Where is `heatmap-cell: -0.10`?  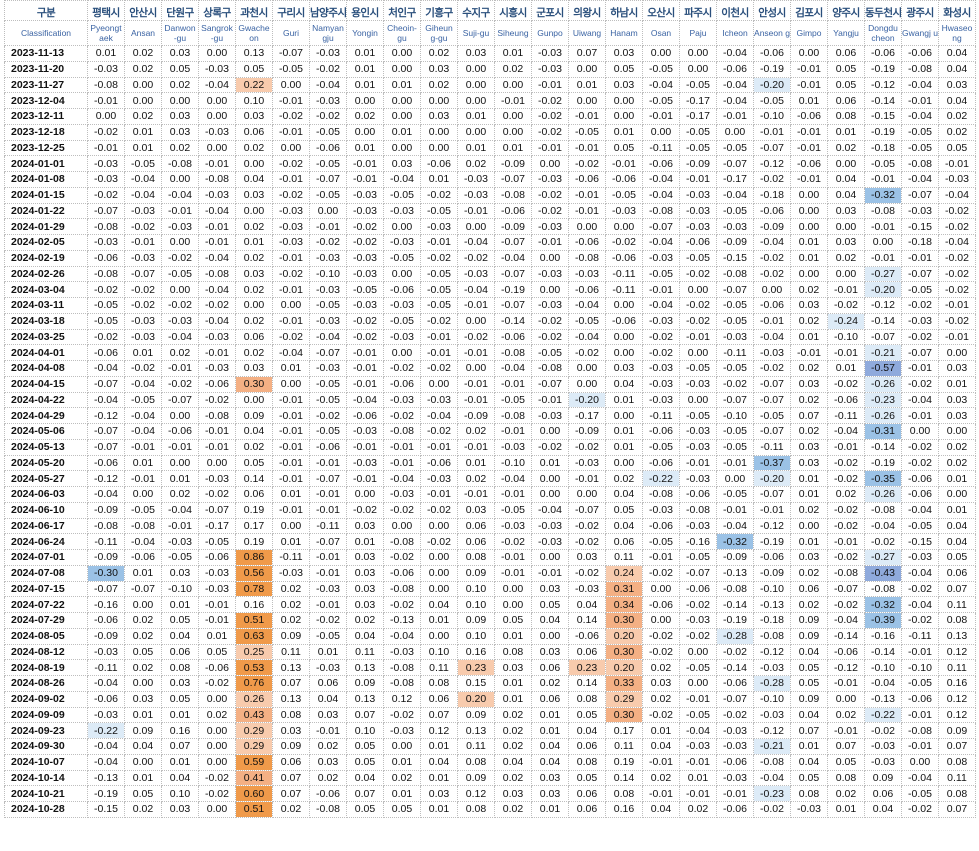 heatmap-cell: -0.10 is located at coordinates (180, 589).